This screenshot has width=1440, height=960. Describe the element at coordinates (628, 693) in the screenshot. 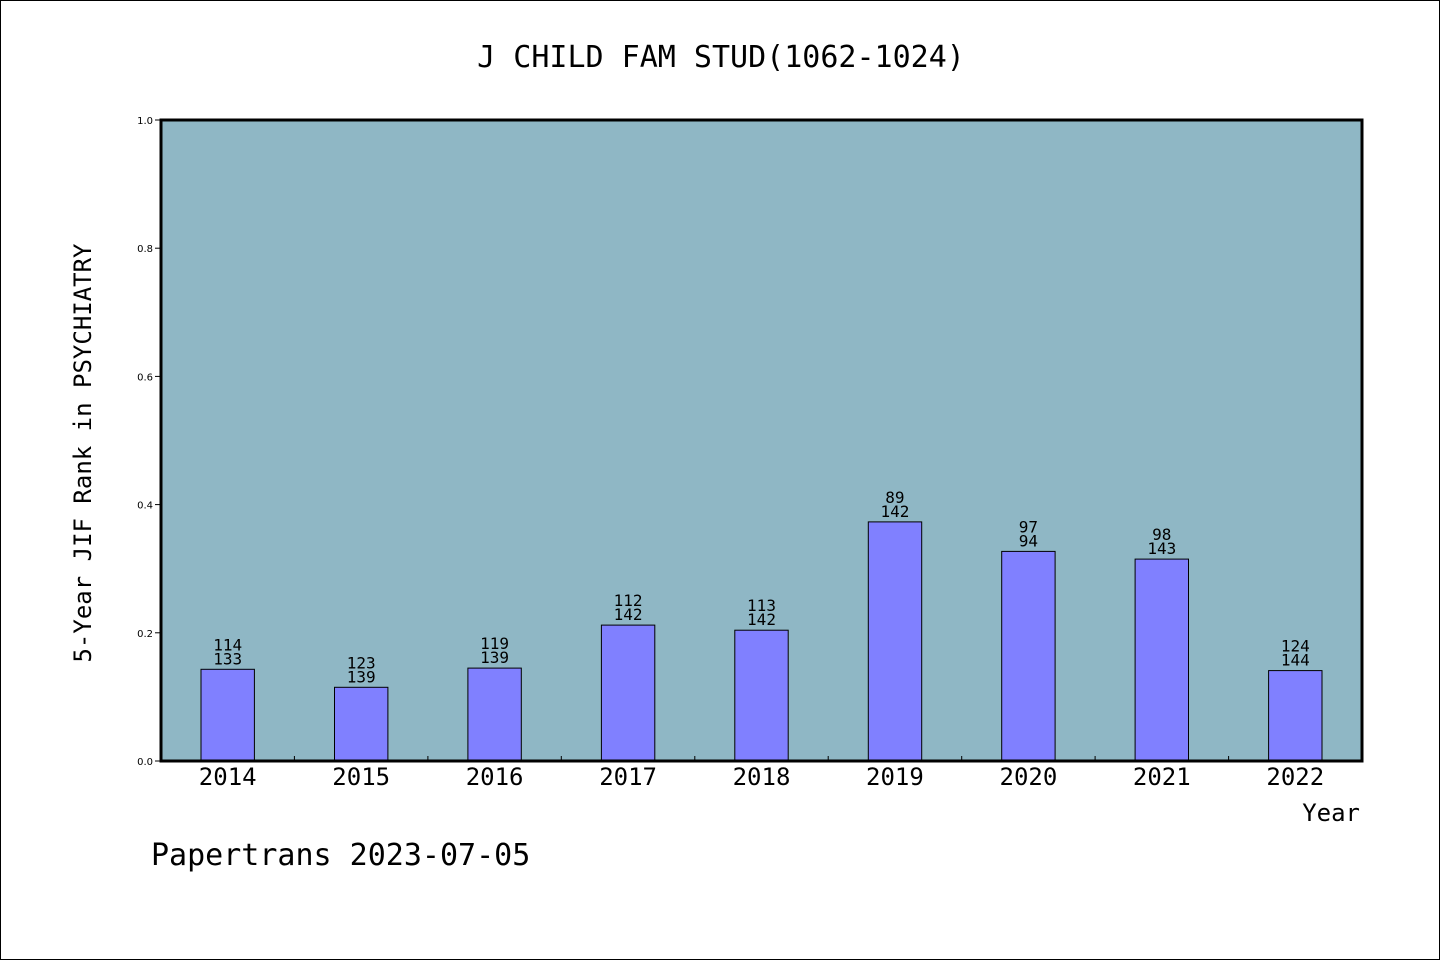

I see `bar-2017` at that location.